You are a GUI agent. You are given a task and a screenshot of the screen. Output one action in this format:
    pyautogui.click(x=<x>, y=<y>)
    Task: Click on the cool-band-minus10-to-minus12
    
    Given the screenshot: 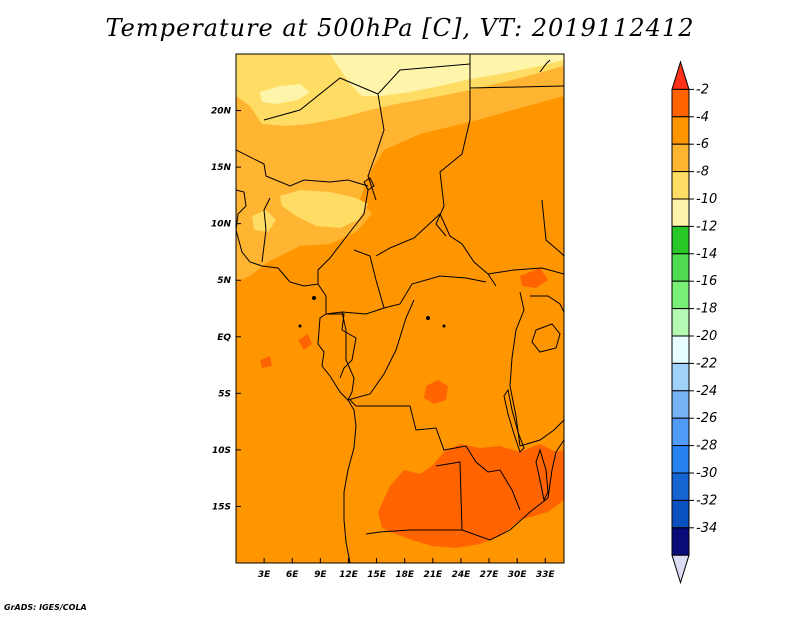 What is the action you would take?
    pyautogui.click(x=412, y=79)
    